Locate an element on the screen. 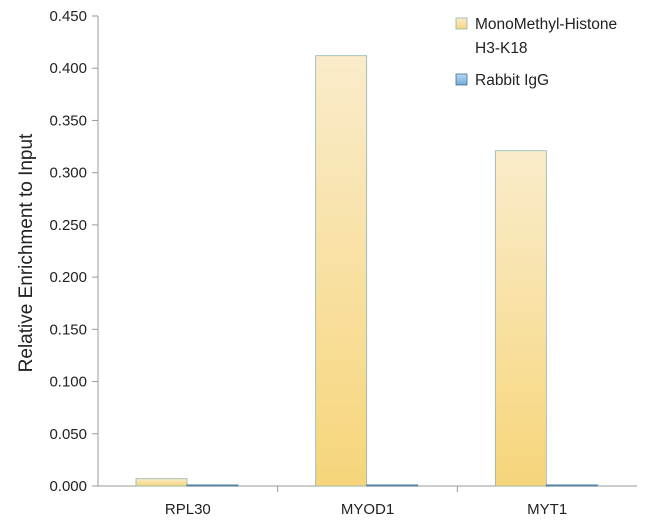 Image resolution: width=650 pixels, height=530 pixels. x-tick-label: MYT1 is located at coordinates (547, 509).